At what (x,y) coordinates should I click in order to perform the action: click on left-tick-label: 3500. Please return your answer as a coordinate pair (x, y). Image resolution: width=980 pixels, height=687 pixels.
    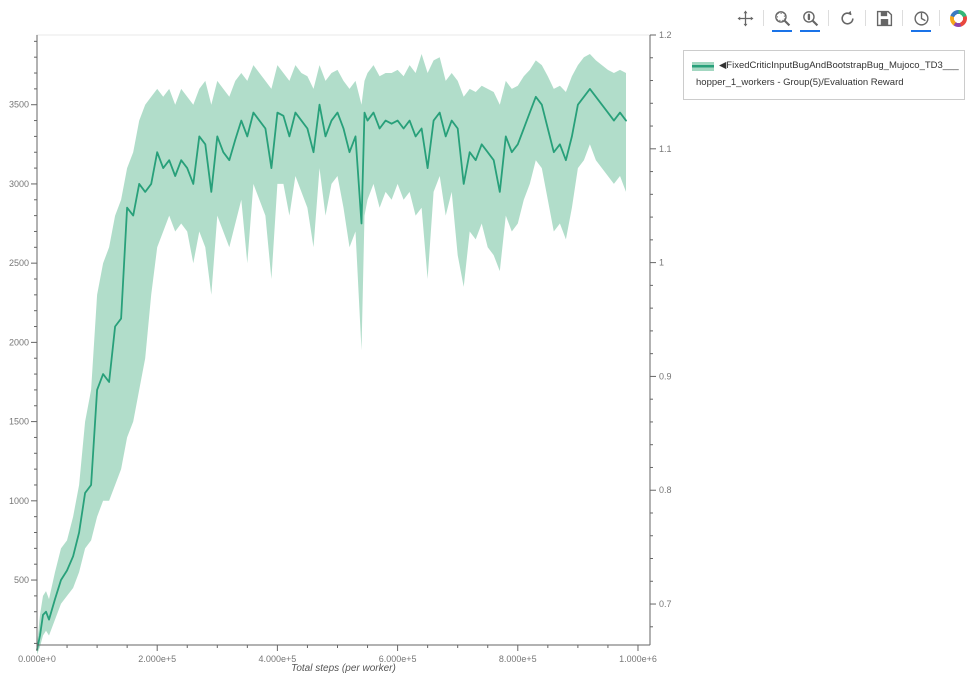
    Looking at the image, I should click on (19, 105).